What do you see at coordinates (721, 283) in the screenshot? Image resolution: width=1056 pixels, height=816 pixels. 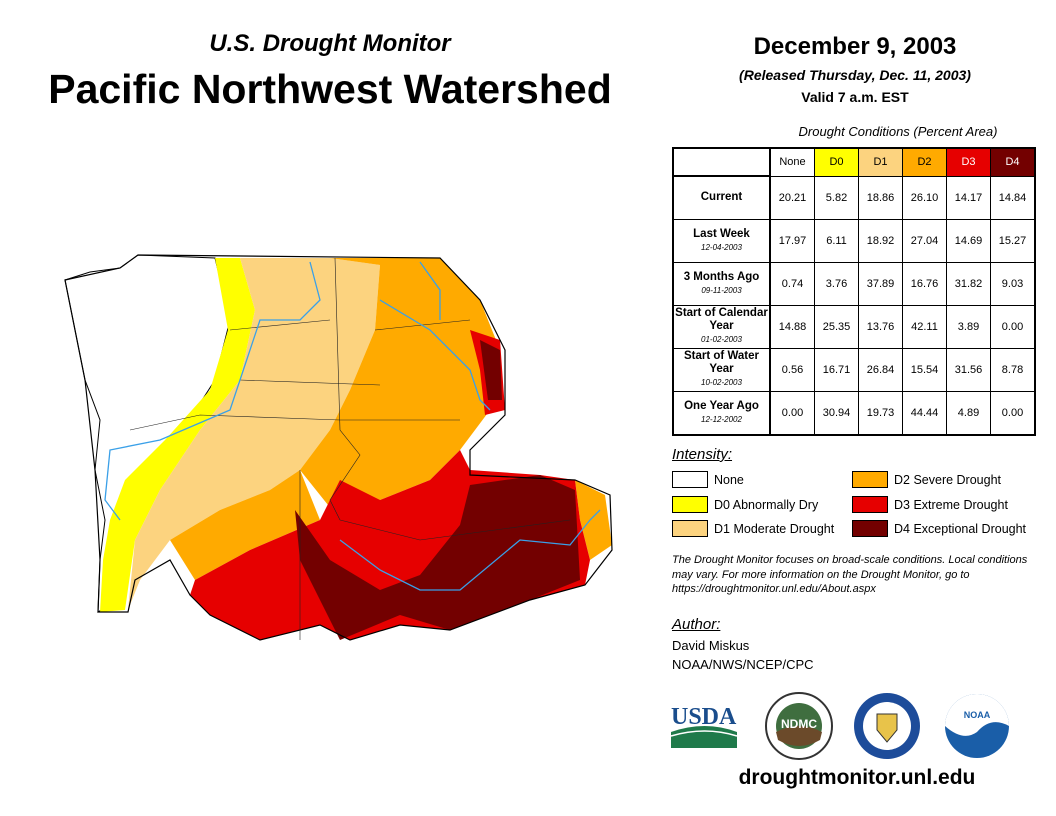 I see `row-label: 3 Months Ago 09-11-2003` at bounding box center [721, 283].